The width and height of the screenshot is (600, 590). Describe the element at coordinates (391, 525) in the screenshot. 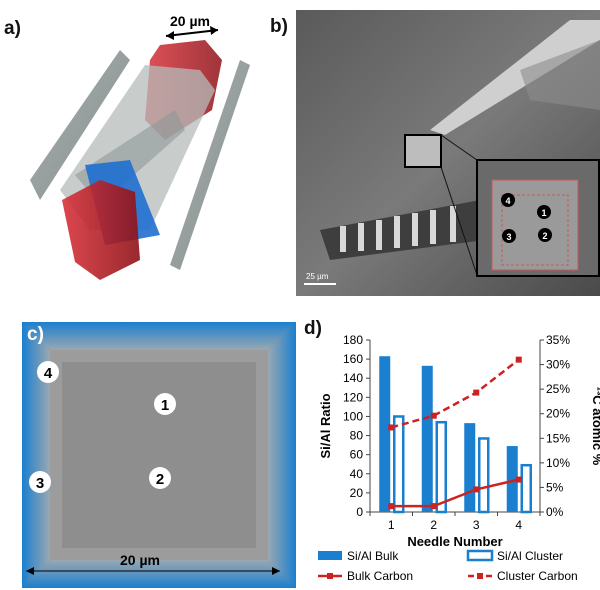

I see `x-tick-label: 1` at that location.